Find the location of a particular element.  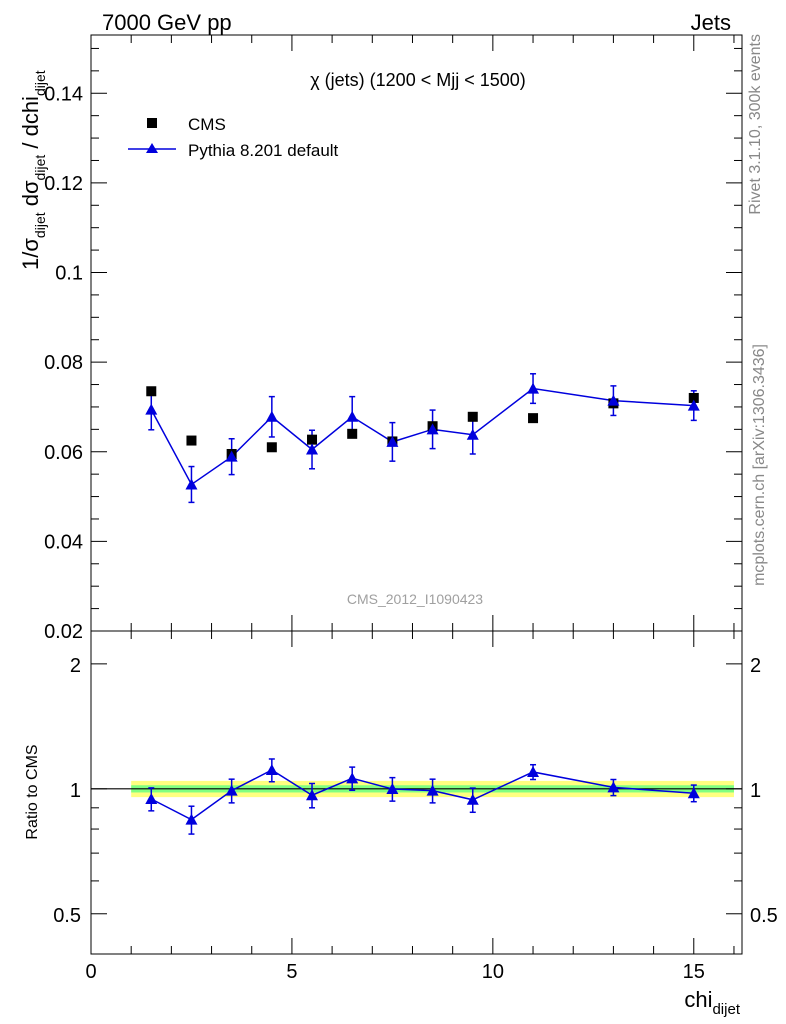

ylabel-part-f: dijet is located at coordinates (40, 83).